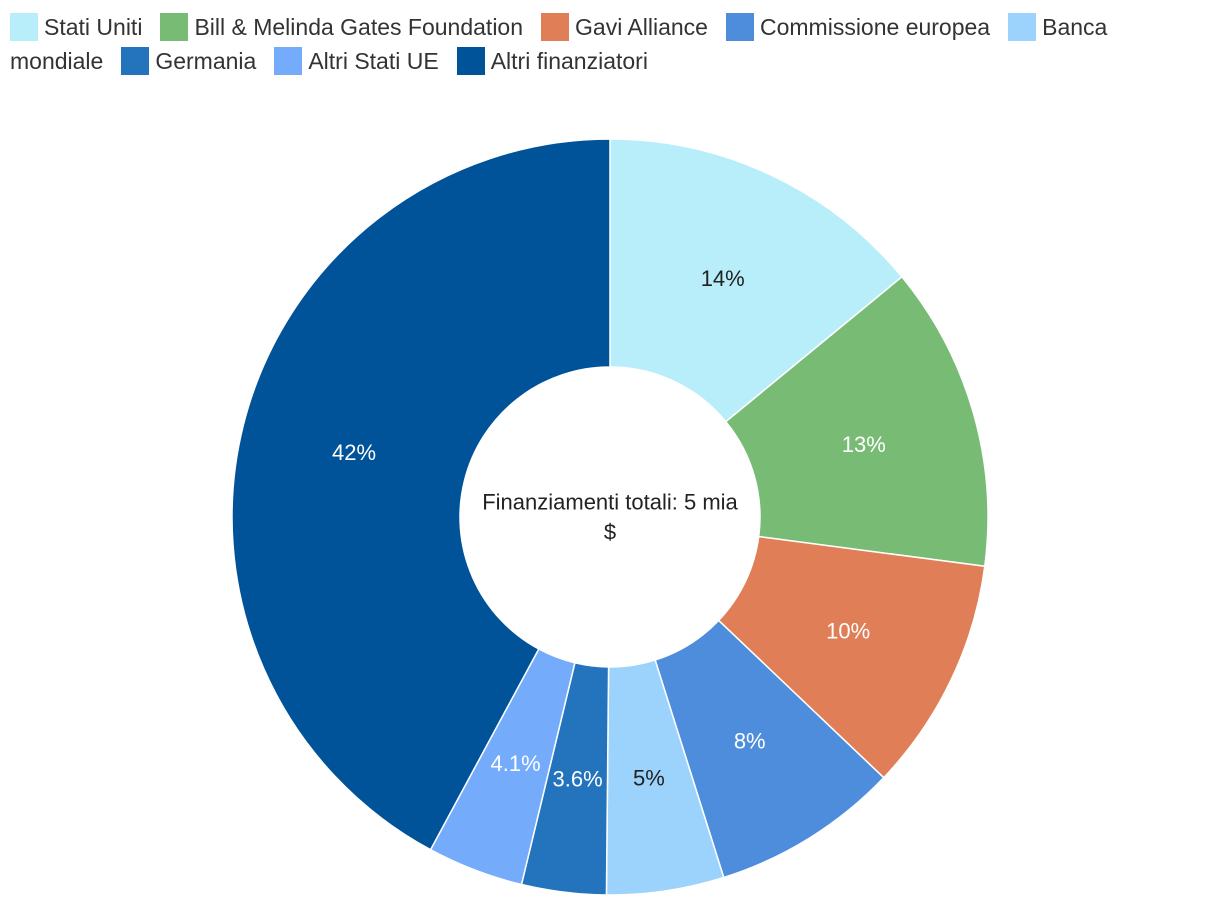  What do you see at coordinates (516, 763) in the screenshot?
I see `slice-value-label: 4.1%` at bounding box center [516, 763].